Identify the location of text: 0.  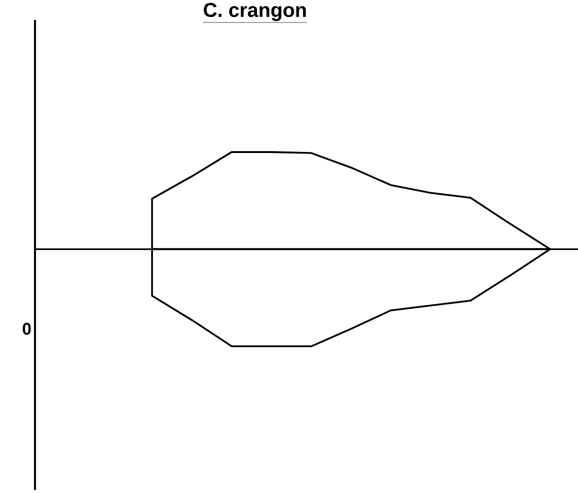
(26, 328).